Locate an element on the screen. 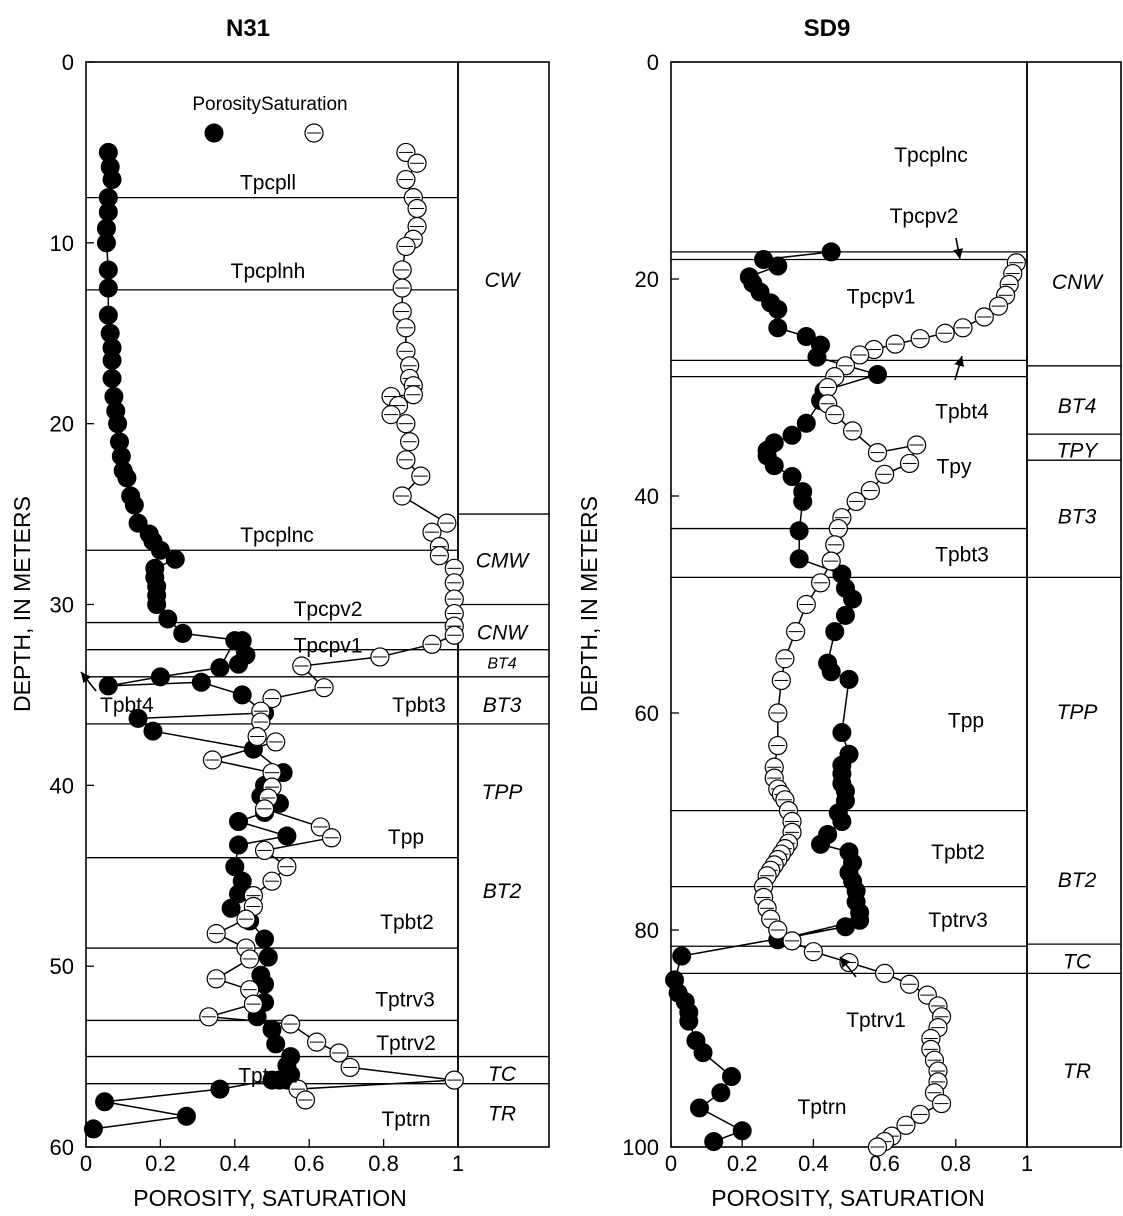  y-tick-label: 50 is located at coordinates (62, 966).